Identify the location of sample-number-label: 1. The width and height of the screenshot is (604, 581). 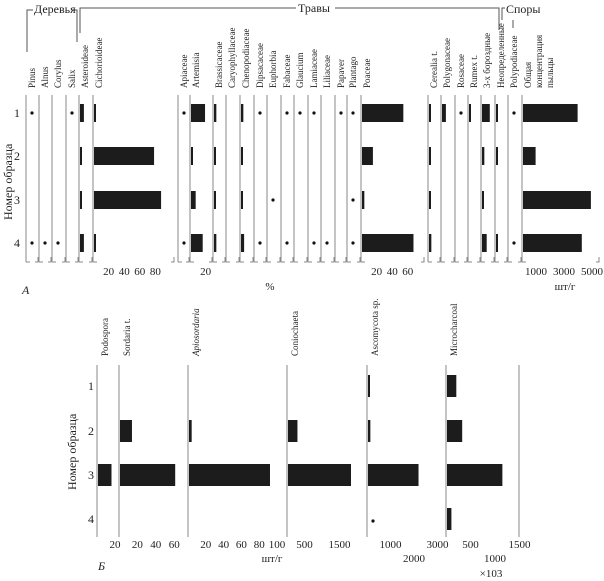
(17, 113).